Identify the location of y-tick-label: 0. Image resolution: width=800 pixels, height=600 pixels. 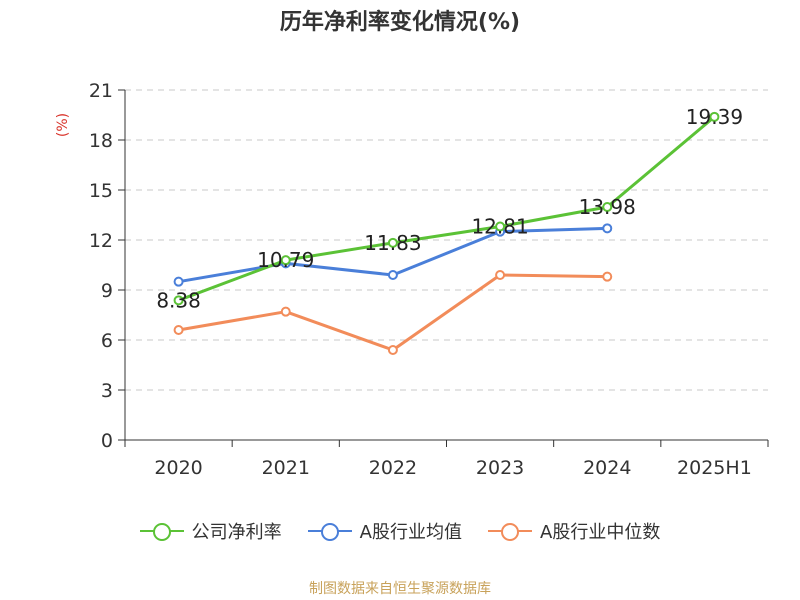
(107, 441).